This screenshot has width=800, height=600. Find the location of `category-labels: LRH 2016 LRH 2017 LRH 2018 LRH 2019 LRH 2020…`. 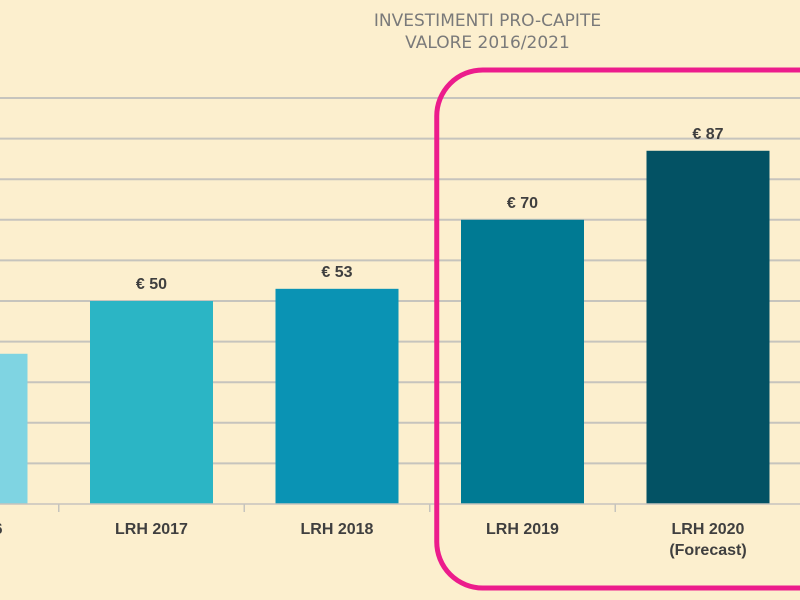

category-labels: LRH 2016 LRH 2017 LRH 2018 LRH 2019 LRH 2020… is located at coordinates (373, 540).